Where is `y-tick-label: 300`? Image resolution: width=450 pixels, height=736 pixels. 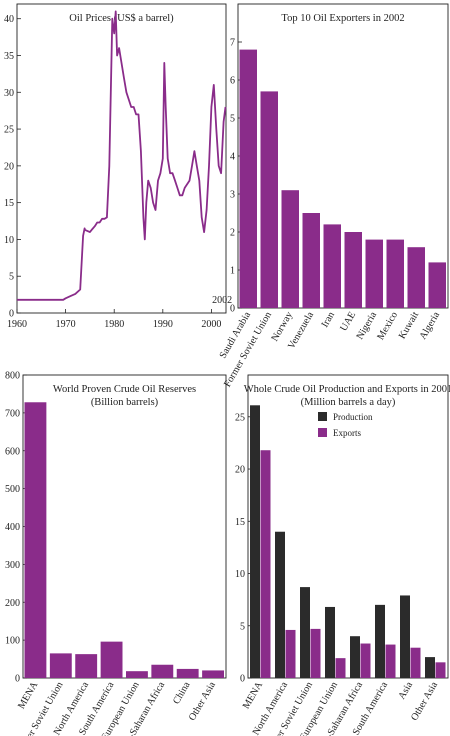
y-tick-label: 300 is located at coordinates (12, 565).